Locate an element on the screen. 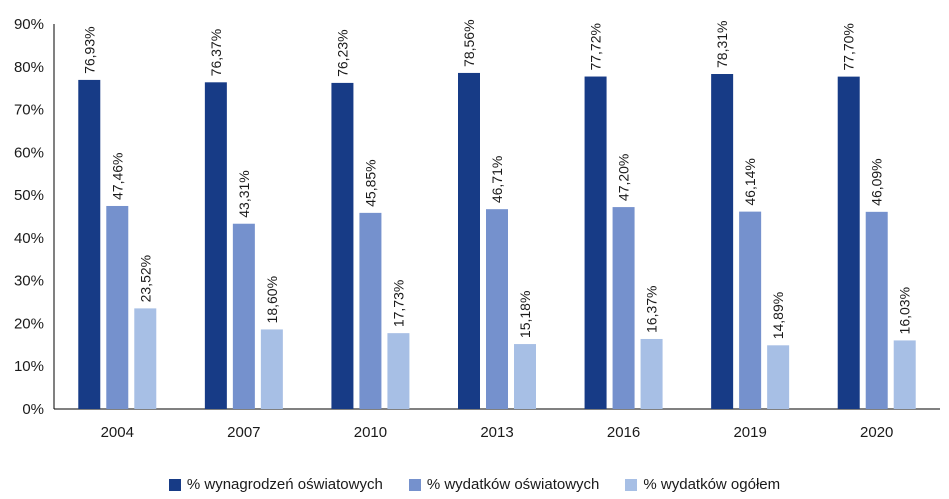  y-tick-label: 40% is located at coordinates (29, 238).